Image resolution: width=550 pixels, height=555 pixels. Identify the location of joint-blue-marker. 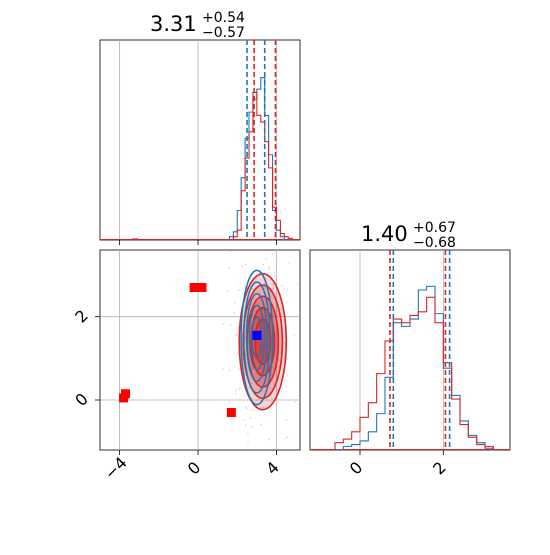
(257, 335).